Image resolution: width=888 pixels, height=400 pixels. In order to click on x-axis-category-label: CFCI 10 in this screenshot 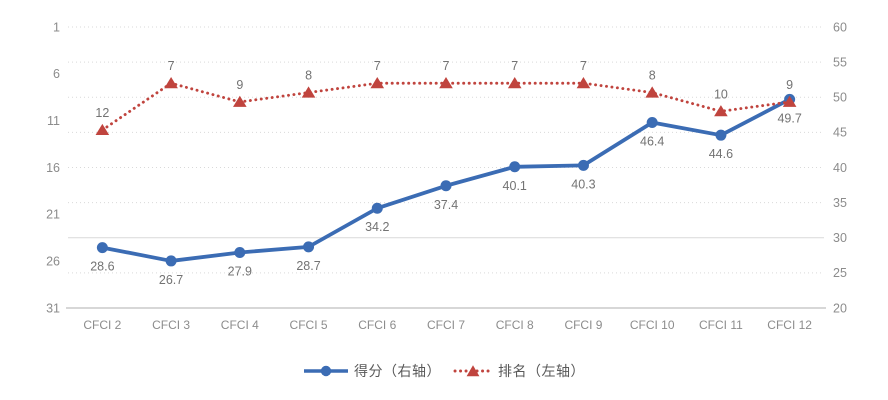, I will do `click(652, 325)`.